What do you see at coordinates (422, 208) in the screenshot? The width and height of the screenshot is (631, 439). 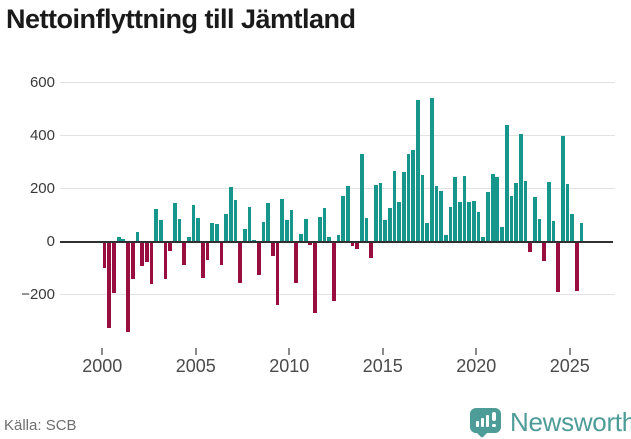 I see `bar-2017-Q1` at bounding box center [422, 208].